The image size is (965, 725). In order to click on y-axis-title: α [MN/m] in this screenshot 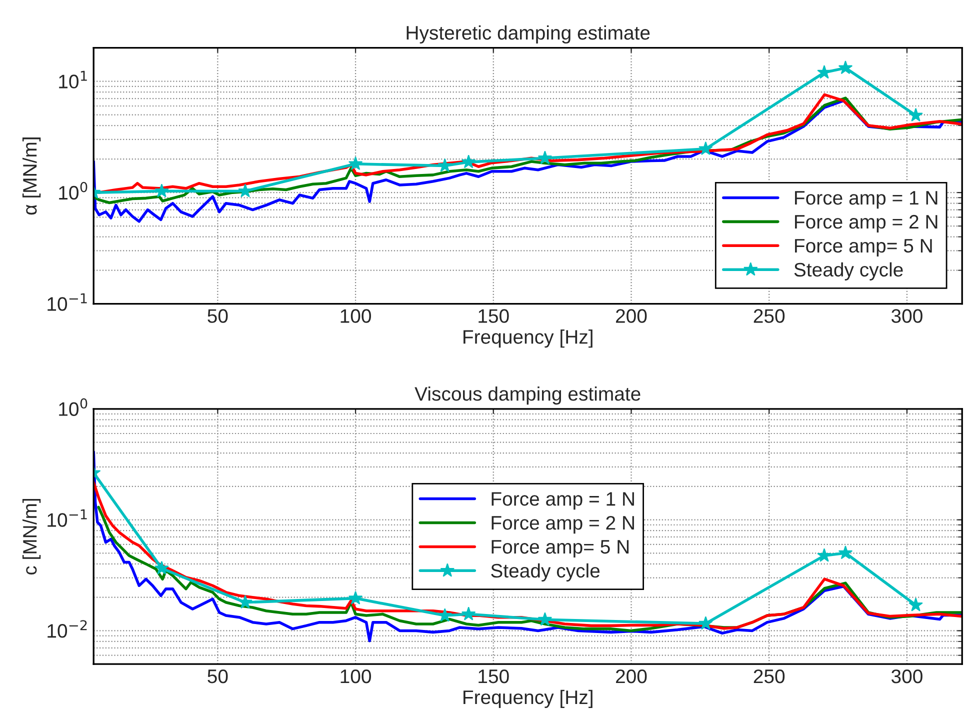, I will do `click(31, 176)`.